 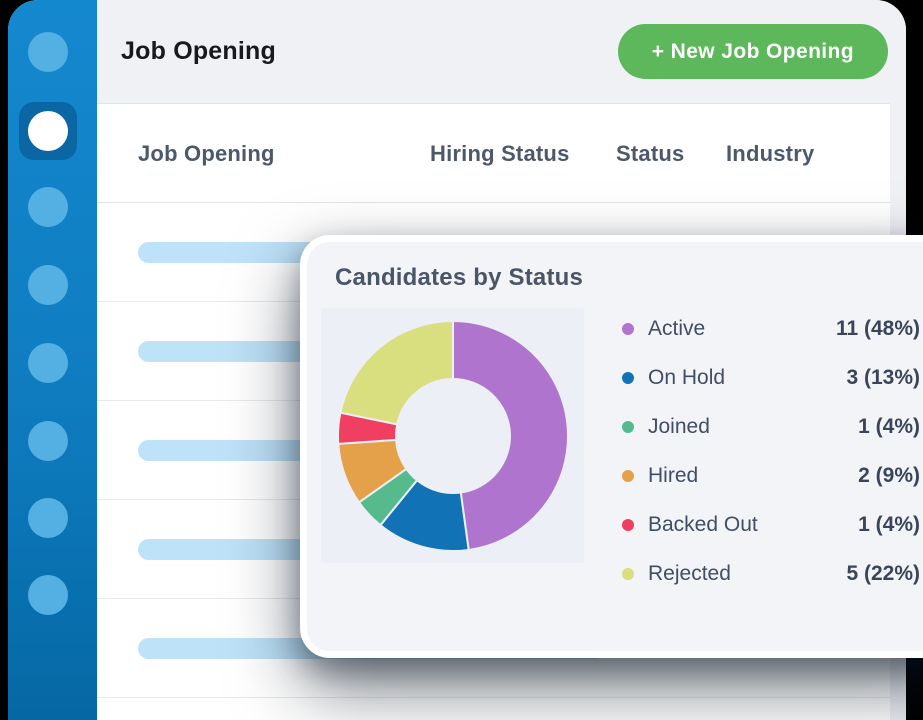 I want to click on donut-chart, so click(x=452, y=435).